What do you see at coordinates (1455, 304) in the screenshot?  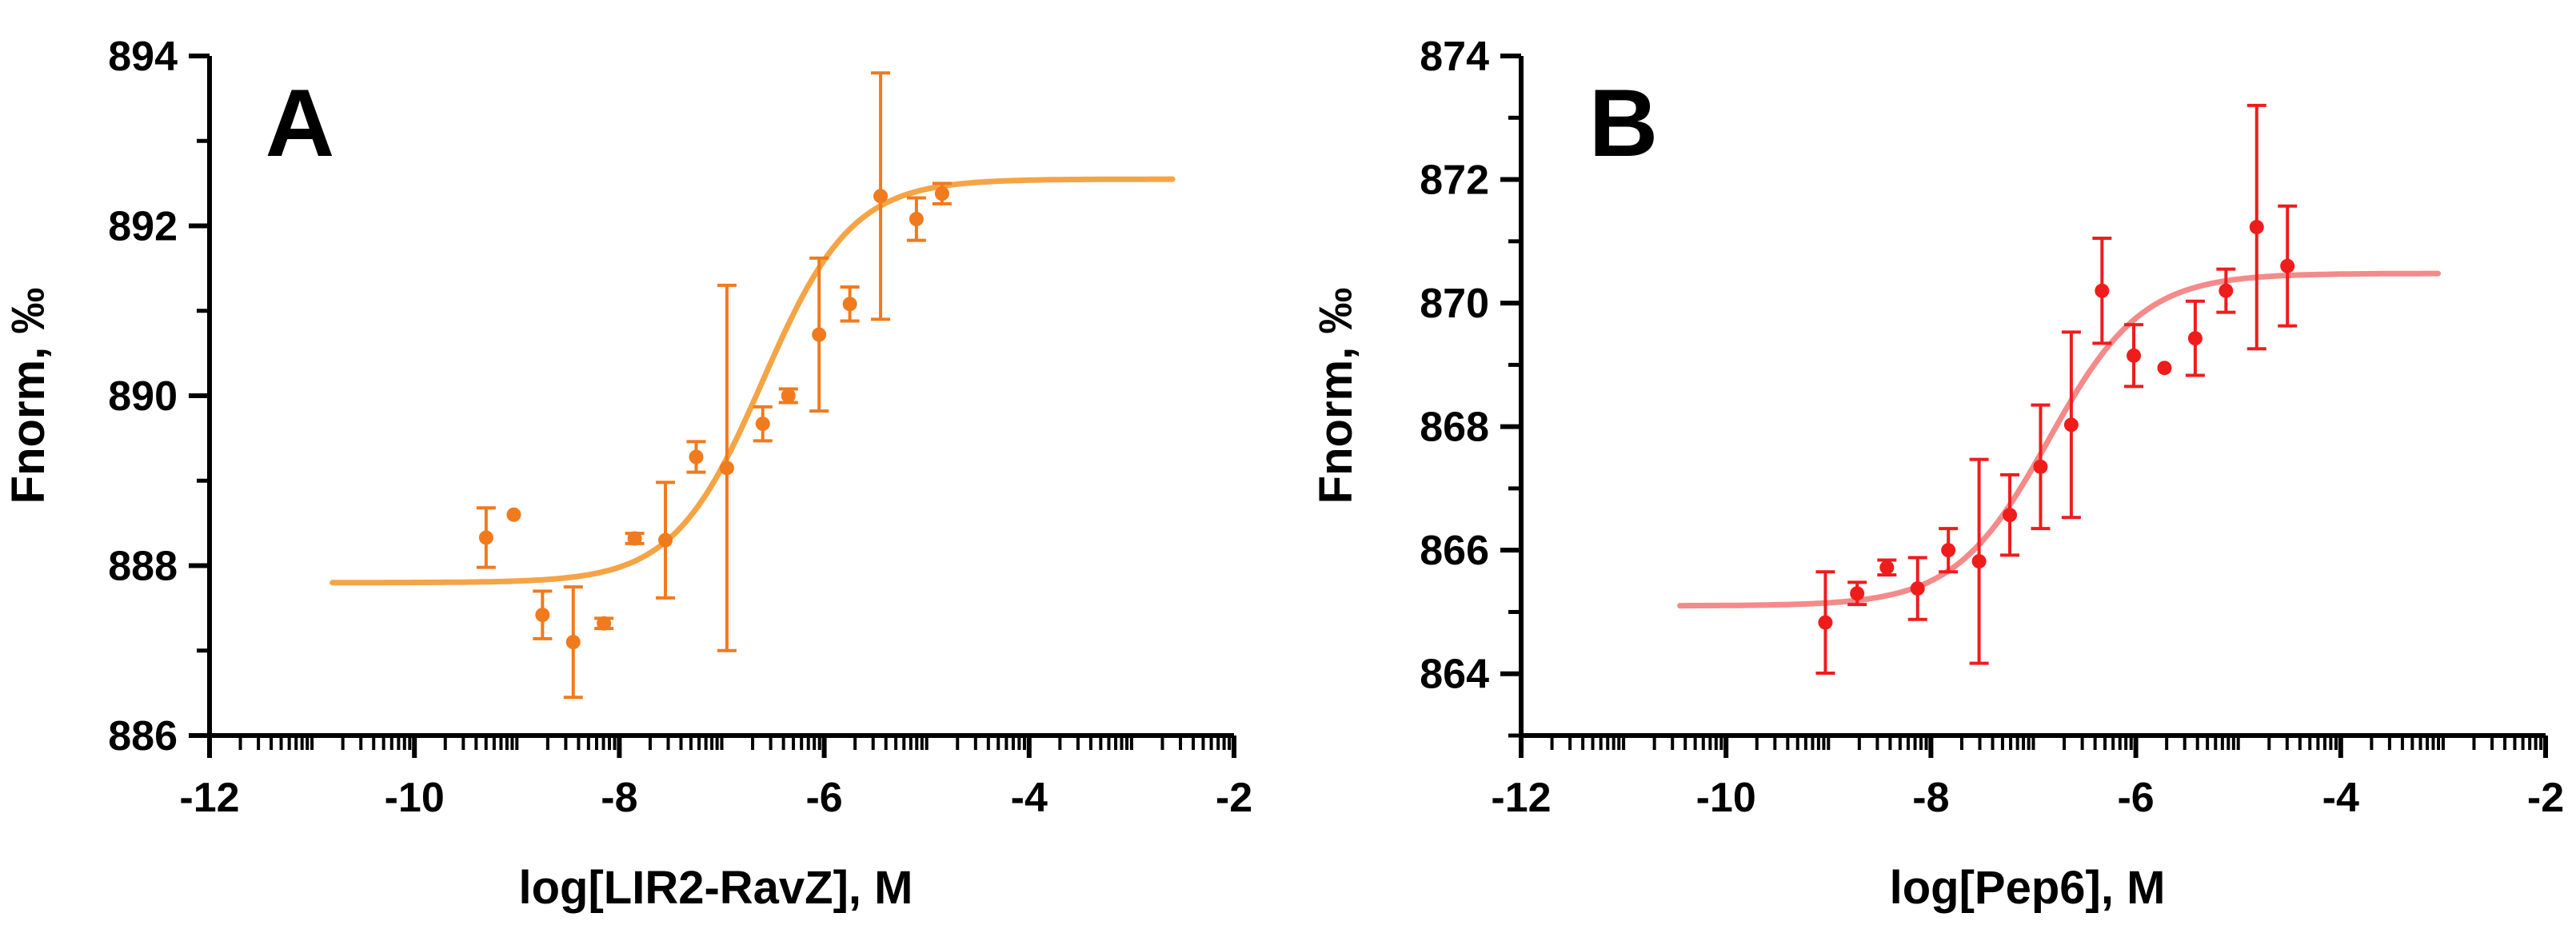 I see `y-tick-label: 870` at bounding box center [1455, 304].